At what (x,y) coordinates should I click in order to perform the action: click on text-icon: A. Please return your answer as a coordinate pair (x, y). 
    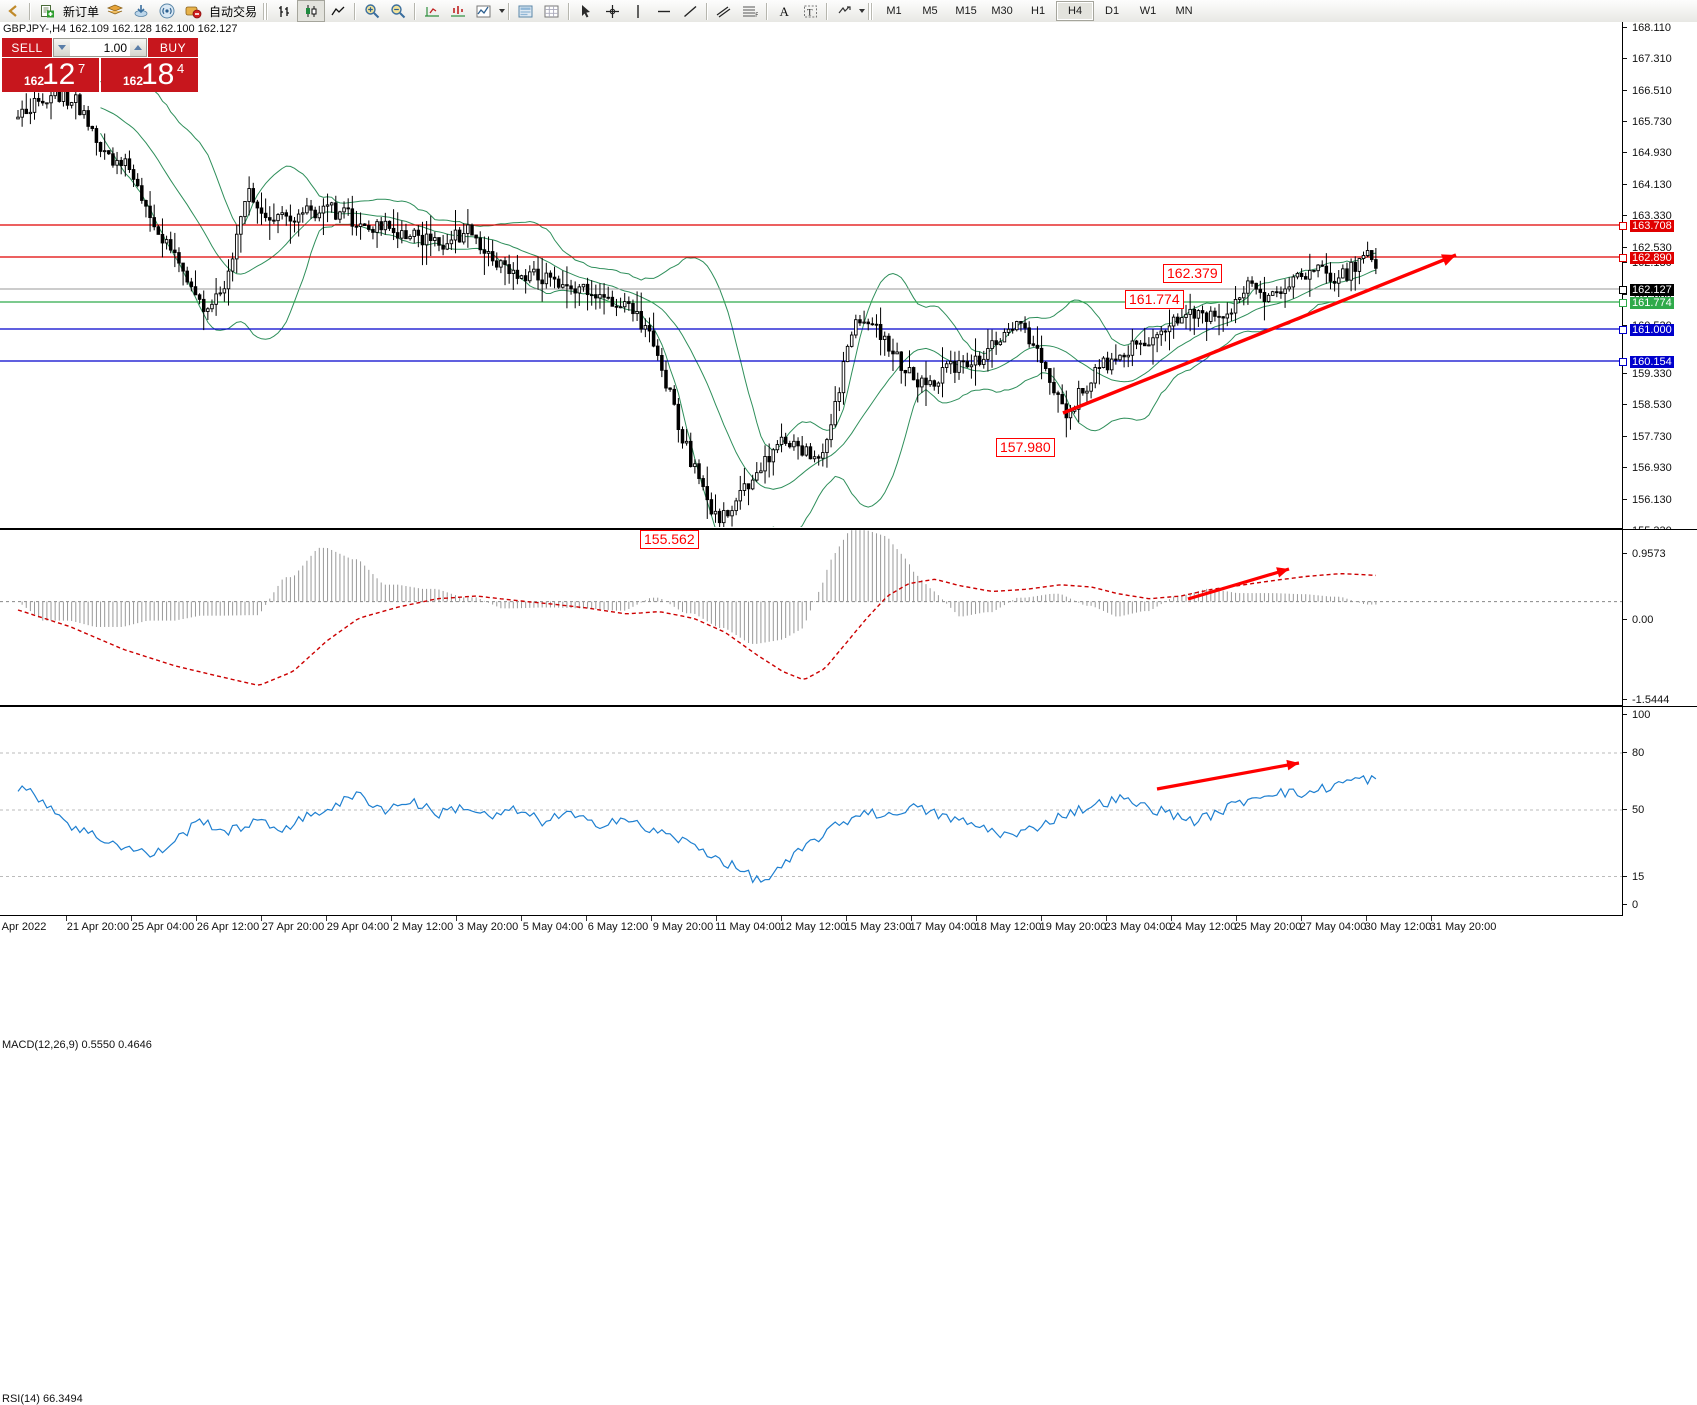
    Looking at the image, I should click on (784, 11).